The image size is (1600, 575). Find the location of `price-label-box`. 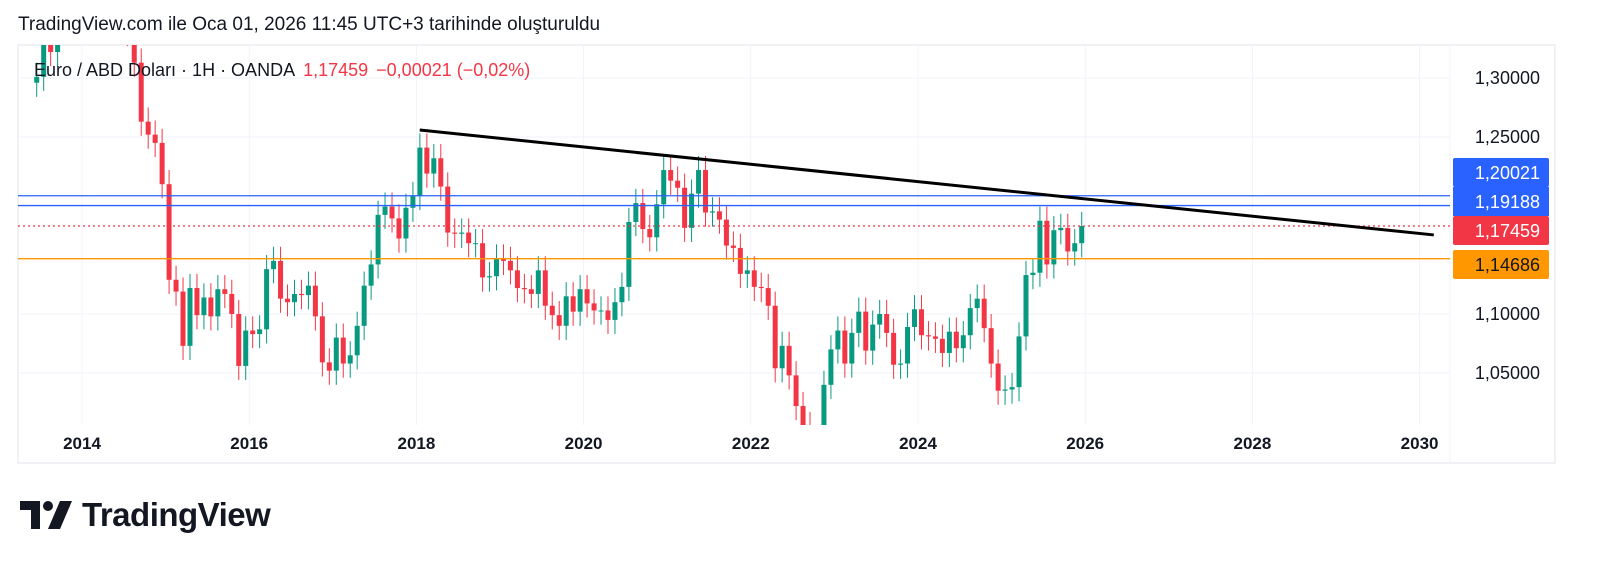

price-label-box is located at coordinates (1501, 172).